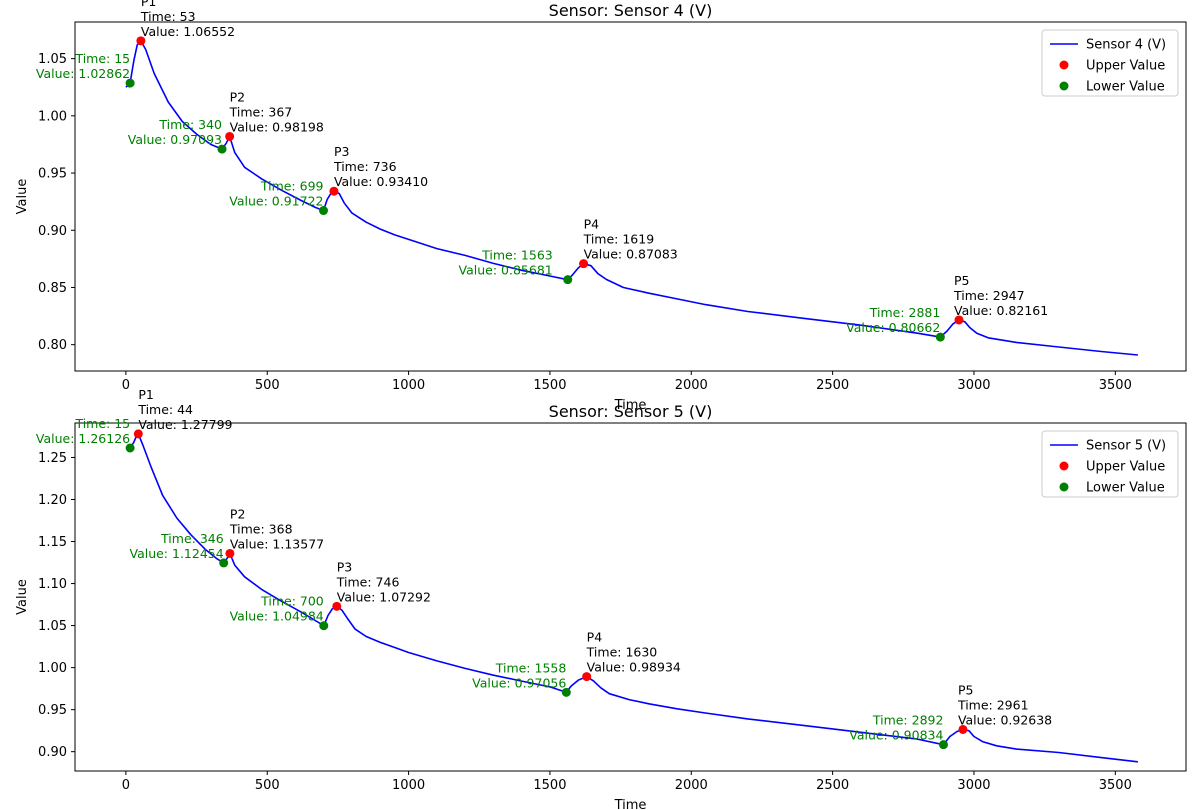 This screenshot has width=1200, height=810. What do you see at coordinates (989, 295) in the screenshot?
I see `upper-annotation-time: Time: 2947` at bounding box center [989, 295].